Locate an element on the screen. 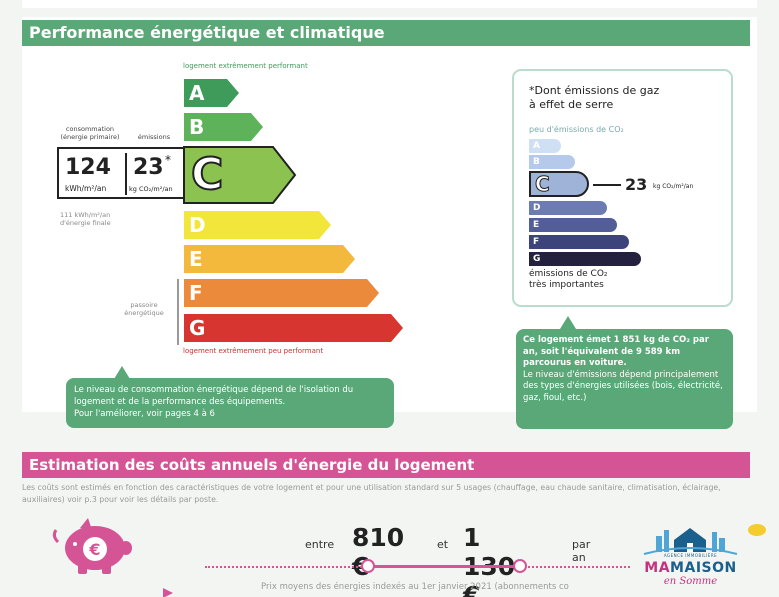 Image resolution: width=779 pixels, height=597 pixels. logo-brand-a: MA is located at coordinates (657, 568).